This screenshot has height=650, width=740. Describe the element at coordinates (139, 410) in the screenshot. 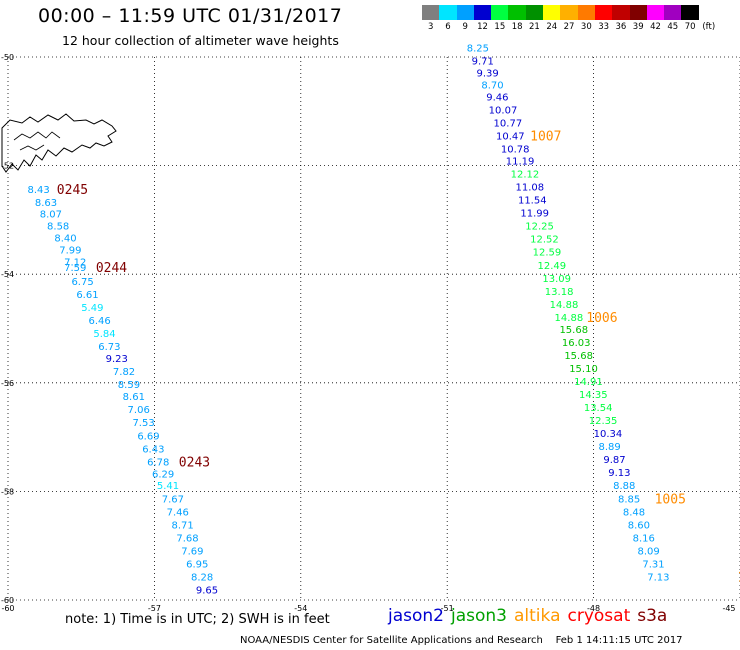

I see `wave-height-value: 7.06` at that location.